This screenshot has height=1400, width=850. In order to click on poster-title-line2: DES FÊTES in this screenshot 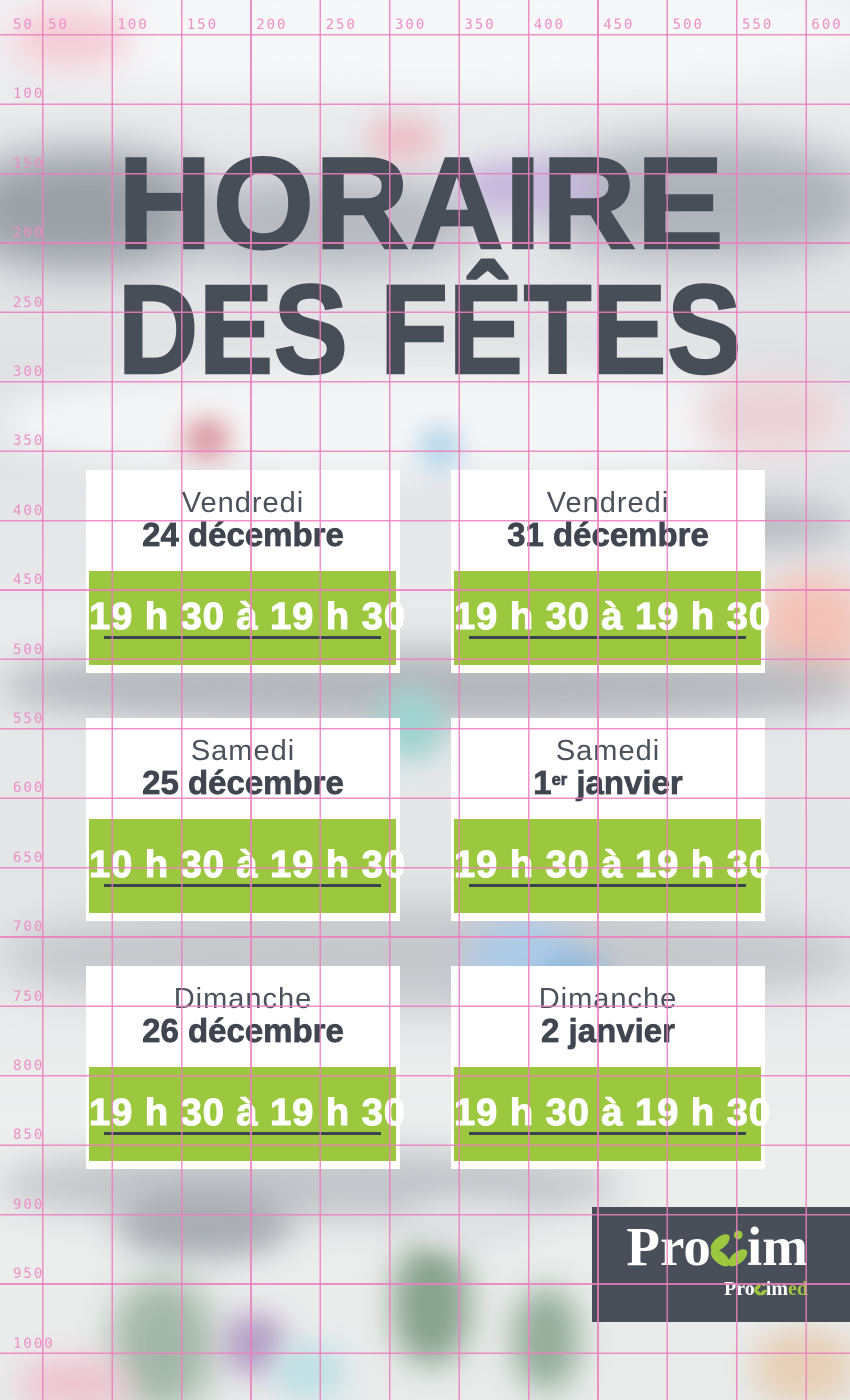, I will do `click(430, 329)`.